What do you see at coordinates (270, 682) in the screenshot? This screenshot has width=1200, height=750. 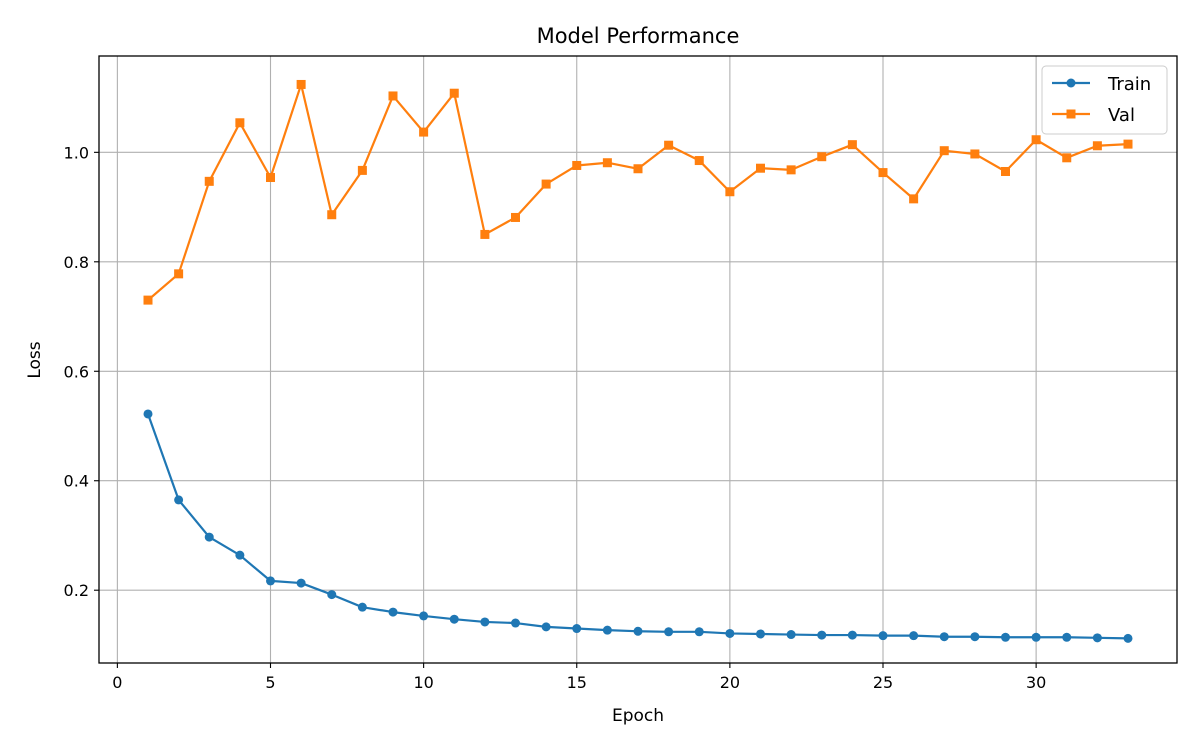 I see `x-tick-label: 5` at bounding box center [270, 682].